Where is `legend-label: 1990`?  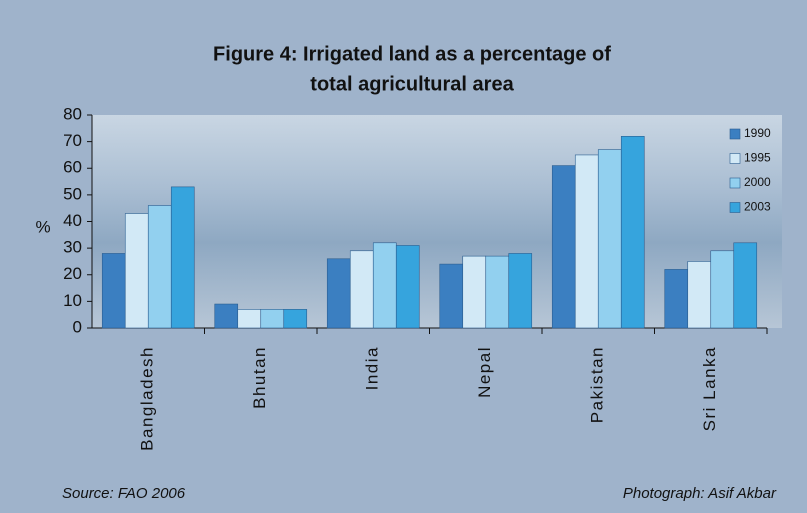 legend-label: 1990 is located at coordinates (757, 133).